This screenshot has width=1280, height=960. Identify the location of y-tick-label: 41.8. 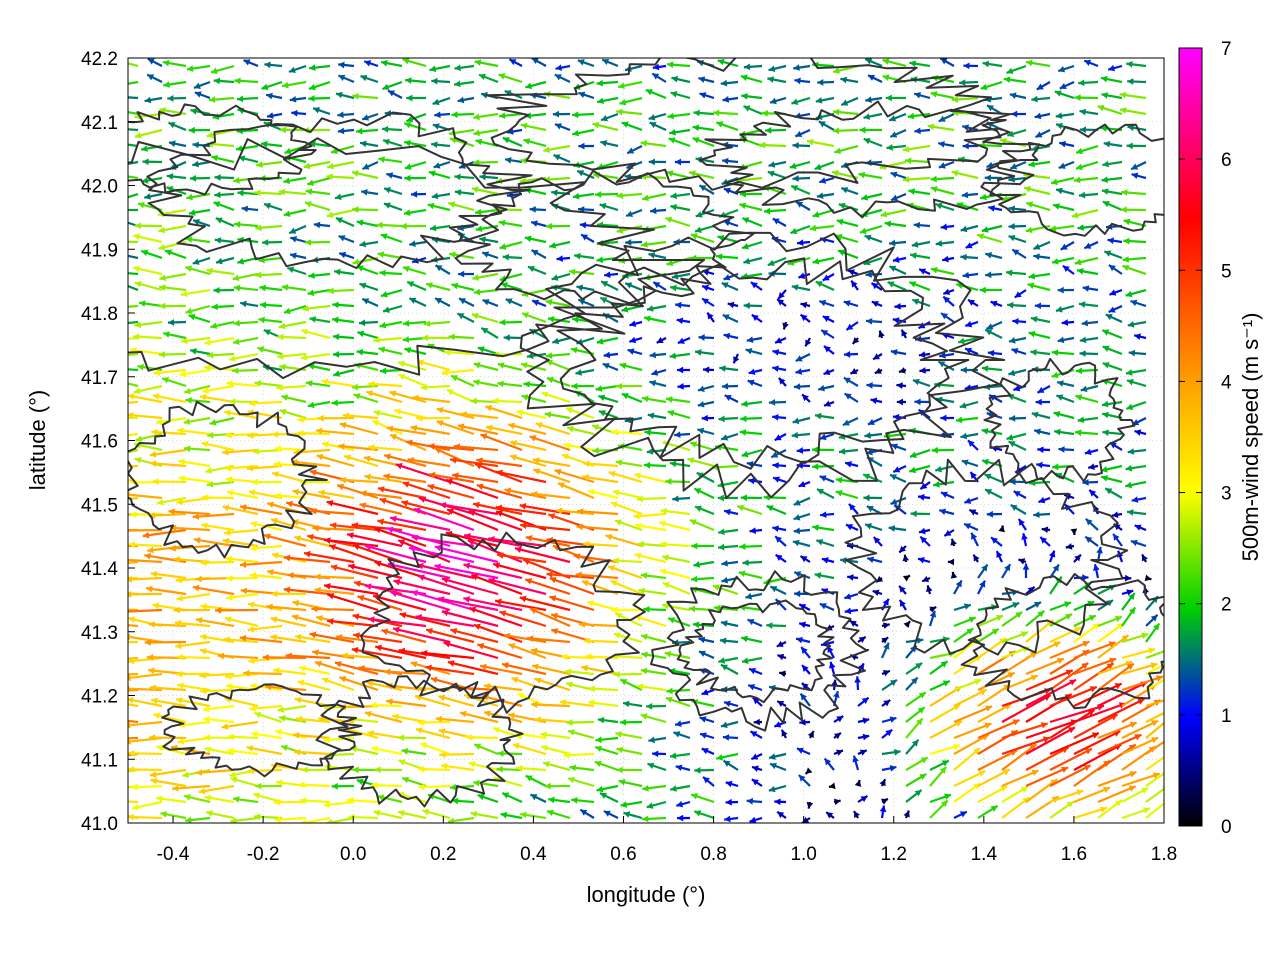
(99, 314).